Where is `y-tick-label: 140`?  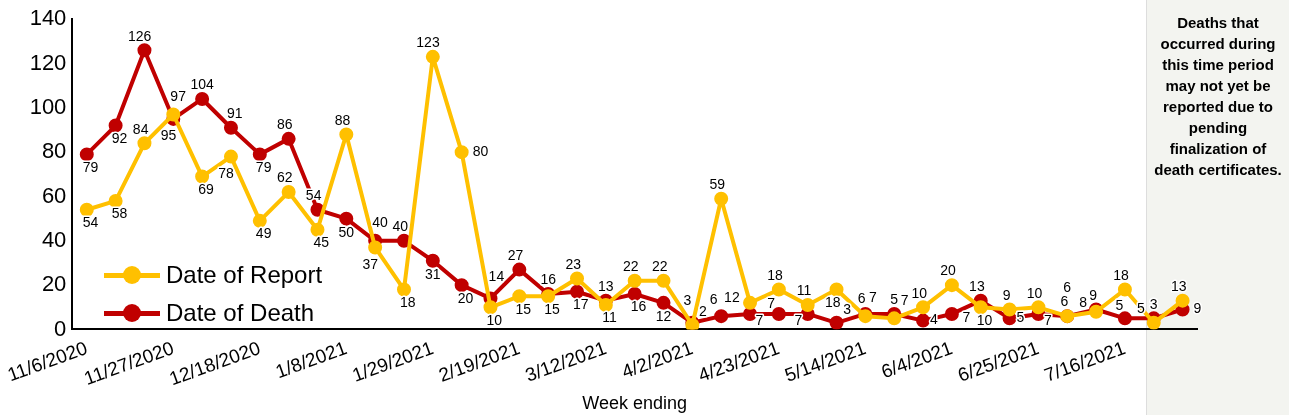
y-tick-label: 140 is located at coordinates (48, 18).